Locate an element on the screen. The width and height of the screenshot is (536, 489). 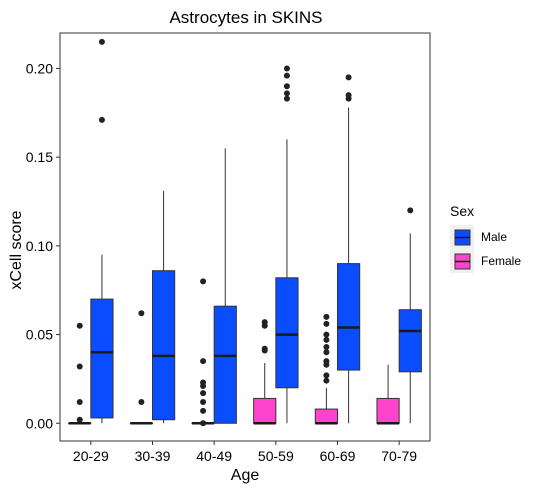
legend-title: Sex is located at coordinates (462, 211).